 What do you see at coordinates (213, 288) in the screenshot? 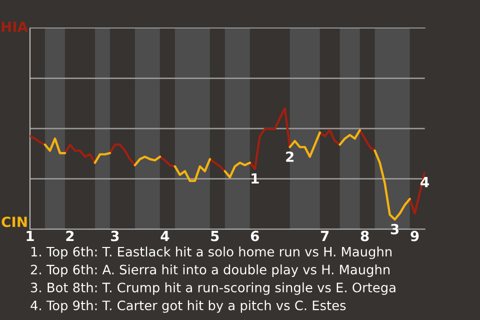
I see `text: 3. Bot 8th: T. Crump hit a run-scoring single vs E. Ortega` at bounding box center [213, 288].